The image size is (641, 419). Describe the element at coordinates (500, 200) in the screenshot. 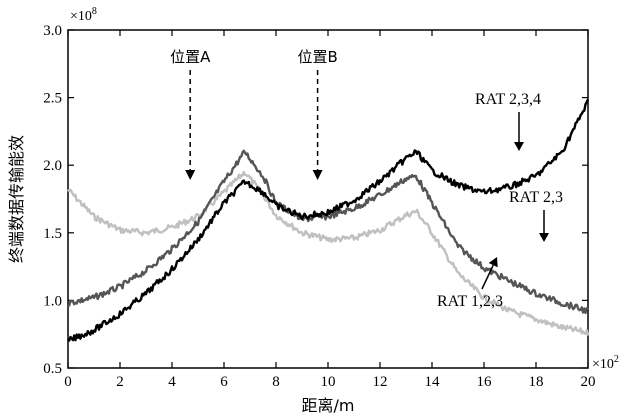

I see `series-labels: RAT 2,3,4 RAT 2,3 RAT 1,2,3` at that location.